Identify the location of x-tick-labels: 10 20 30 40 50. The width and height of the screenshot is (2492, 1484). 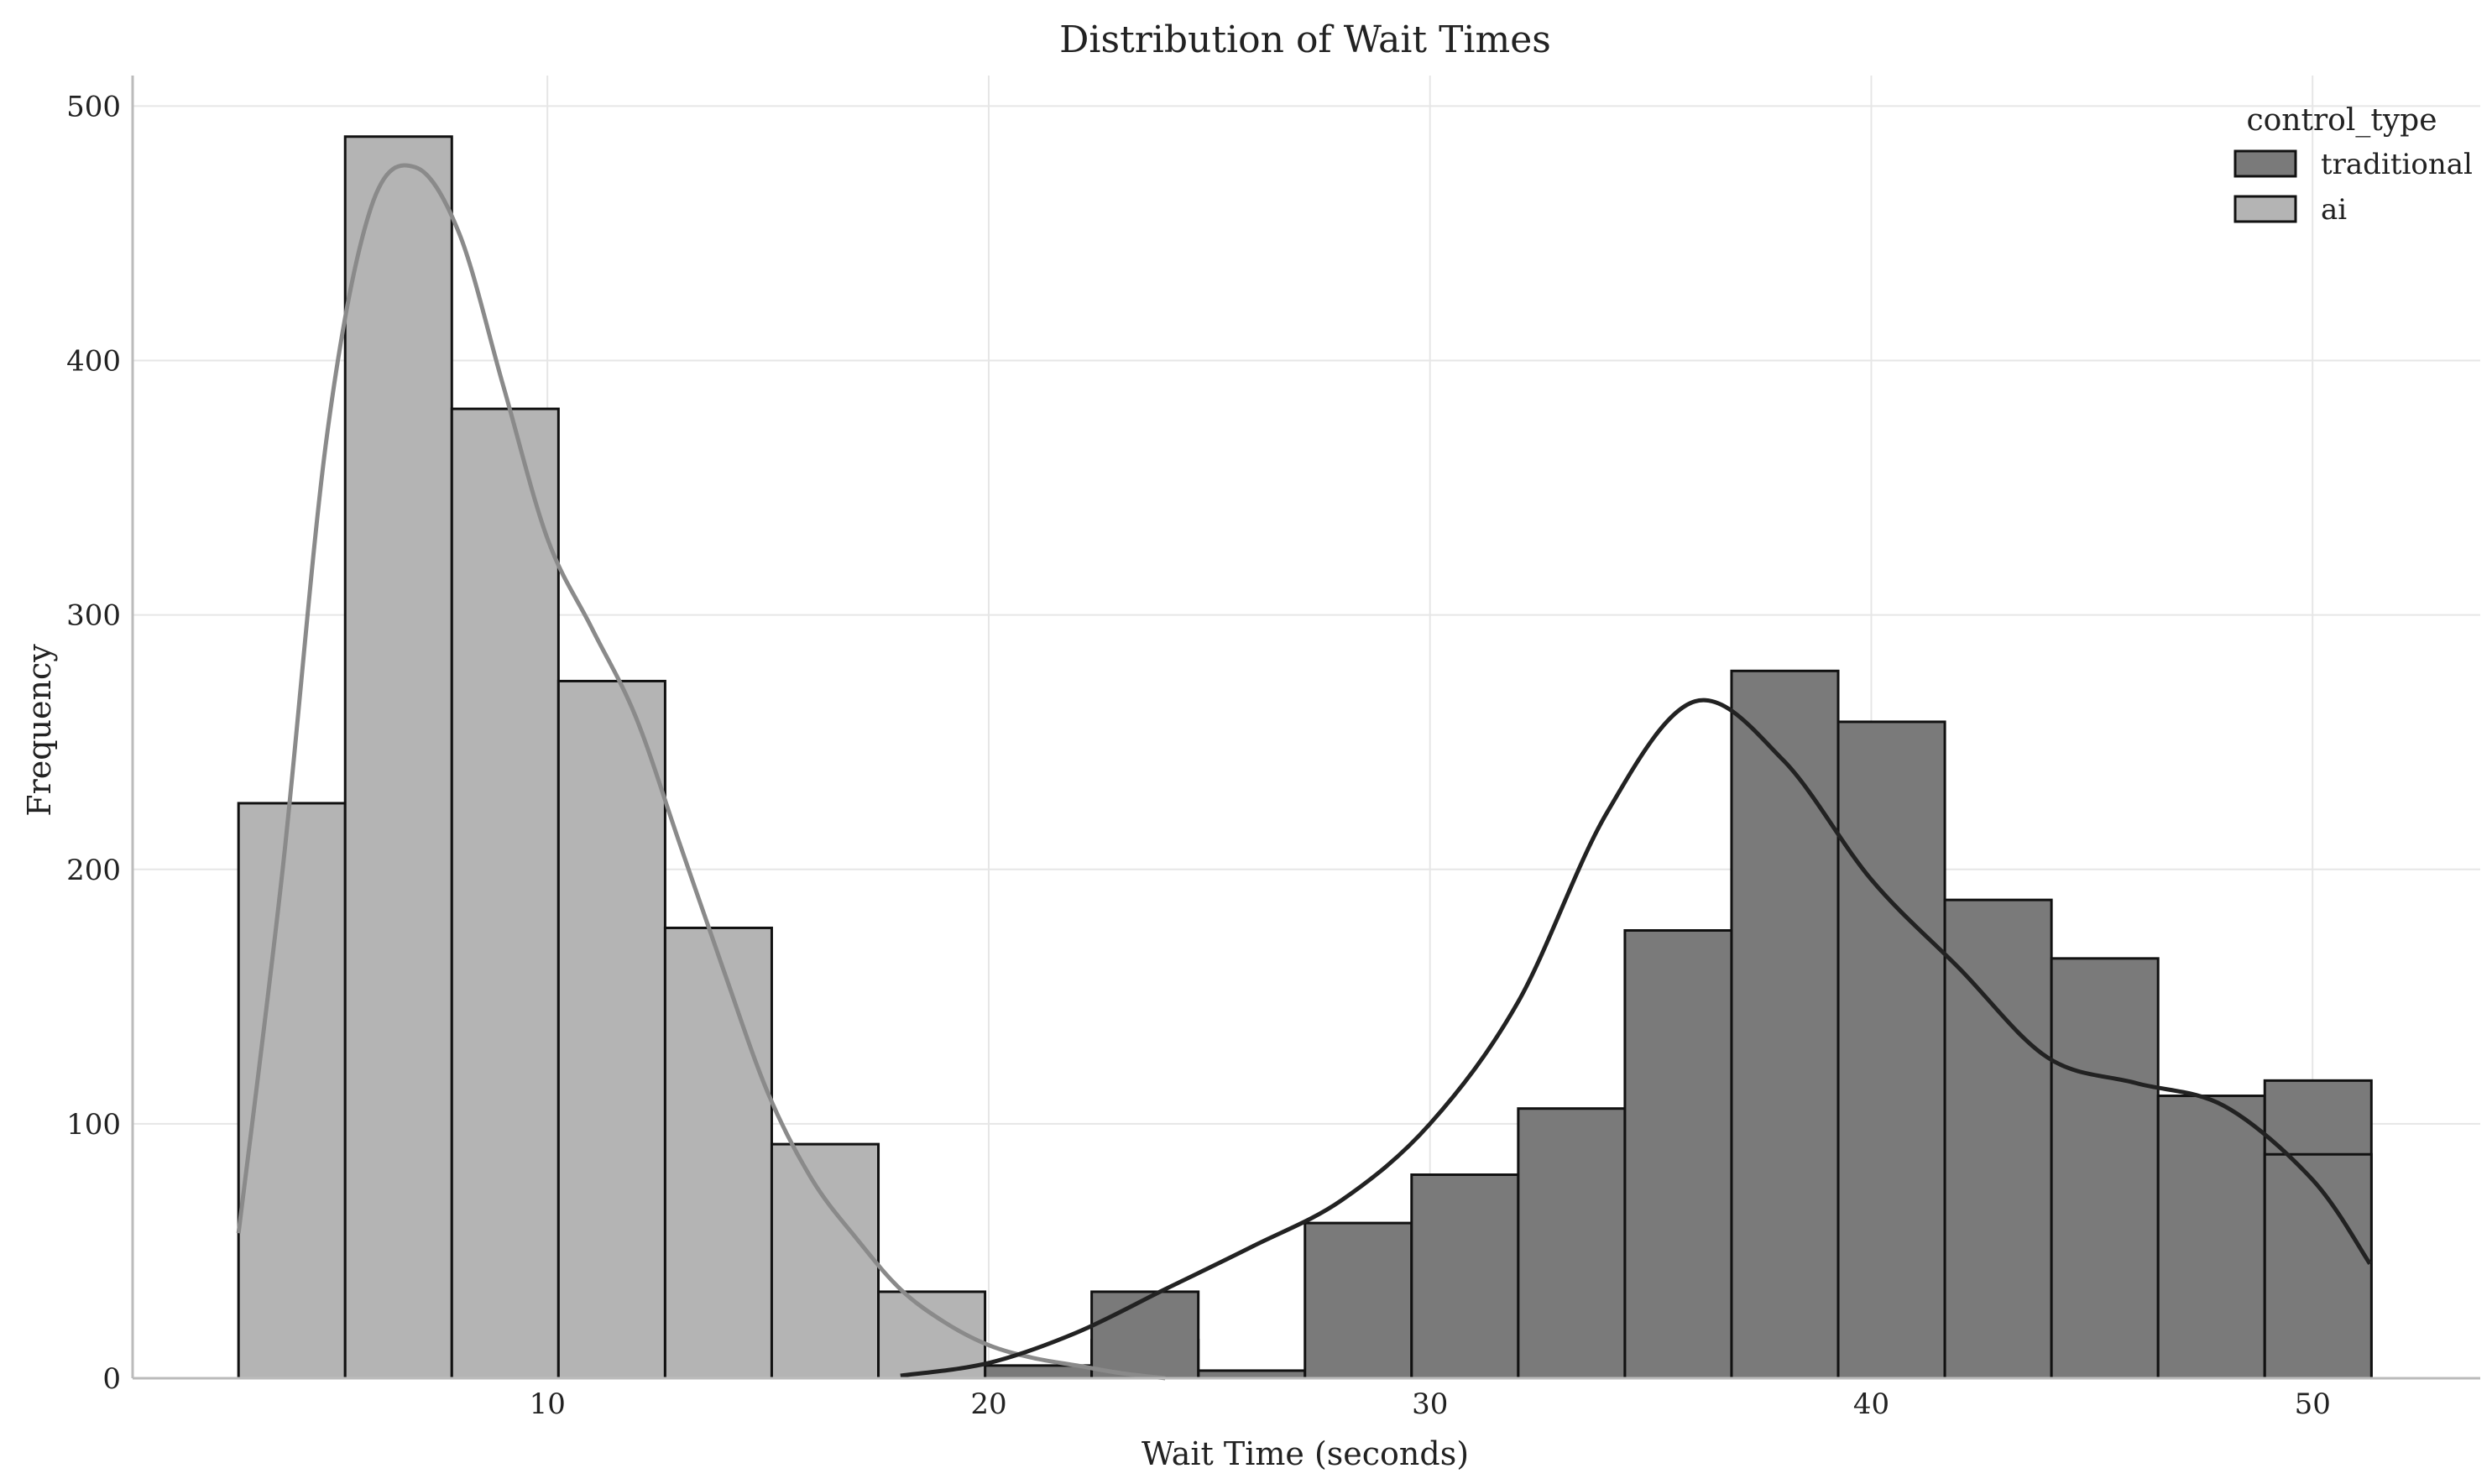
(1430, 1404).